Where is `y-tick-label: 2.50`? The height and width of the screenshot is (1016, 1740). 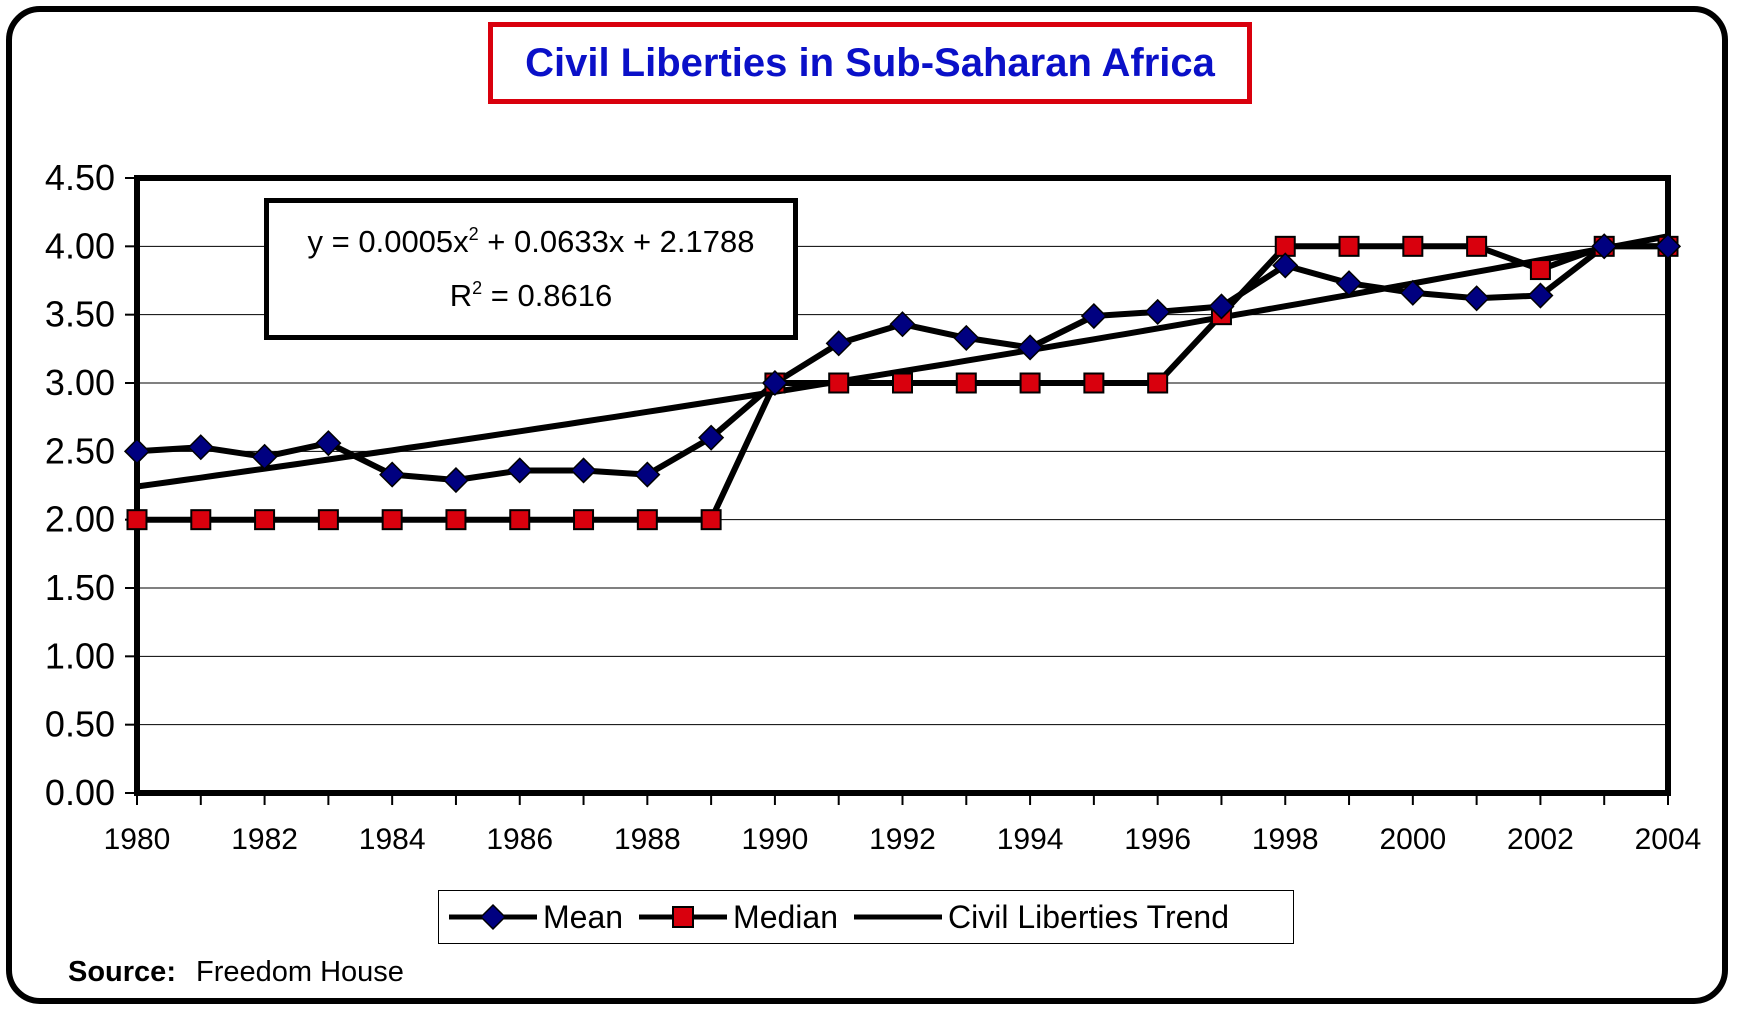
y-tick-label: 2.50 is located at coordinates (80, 450).